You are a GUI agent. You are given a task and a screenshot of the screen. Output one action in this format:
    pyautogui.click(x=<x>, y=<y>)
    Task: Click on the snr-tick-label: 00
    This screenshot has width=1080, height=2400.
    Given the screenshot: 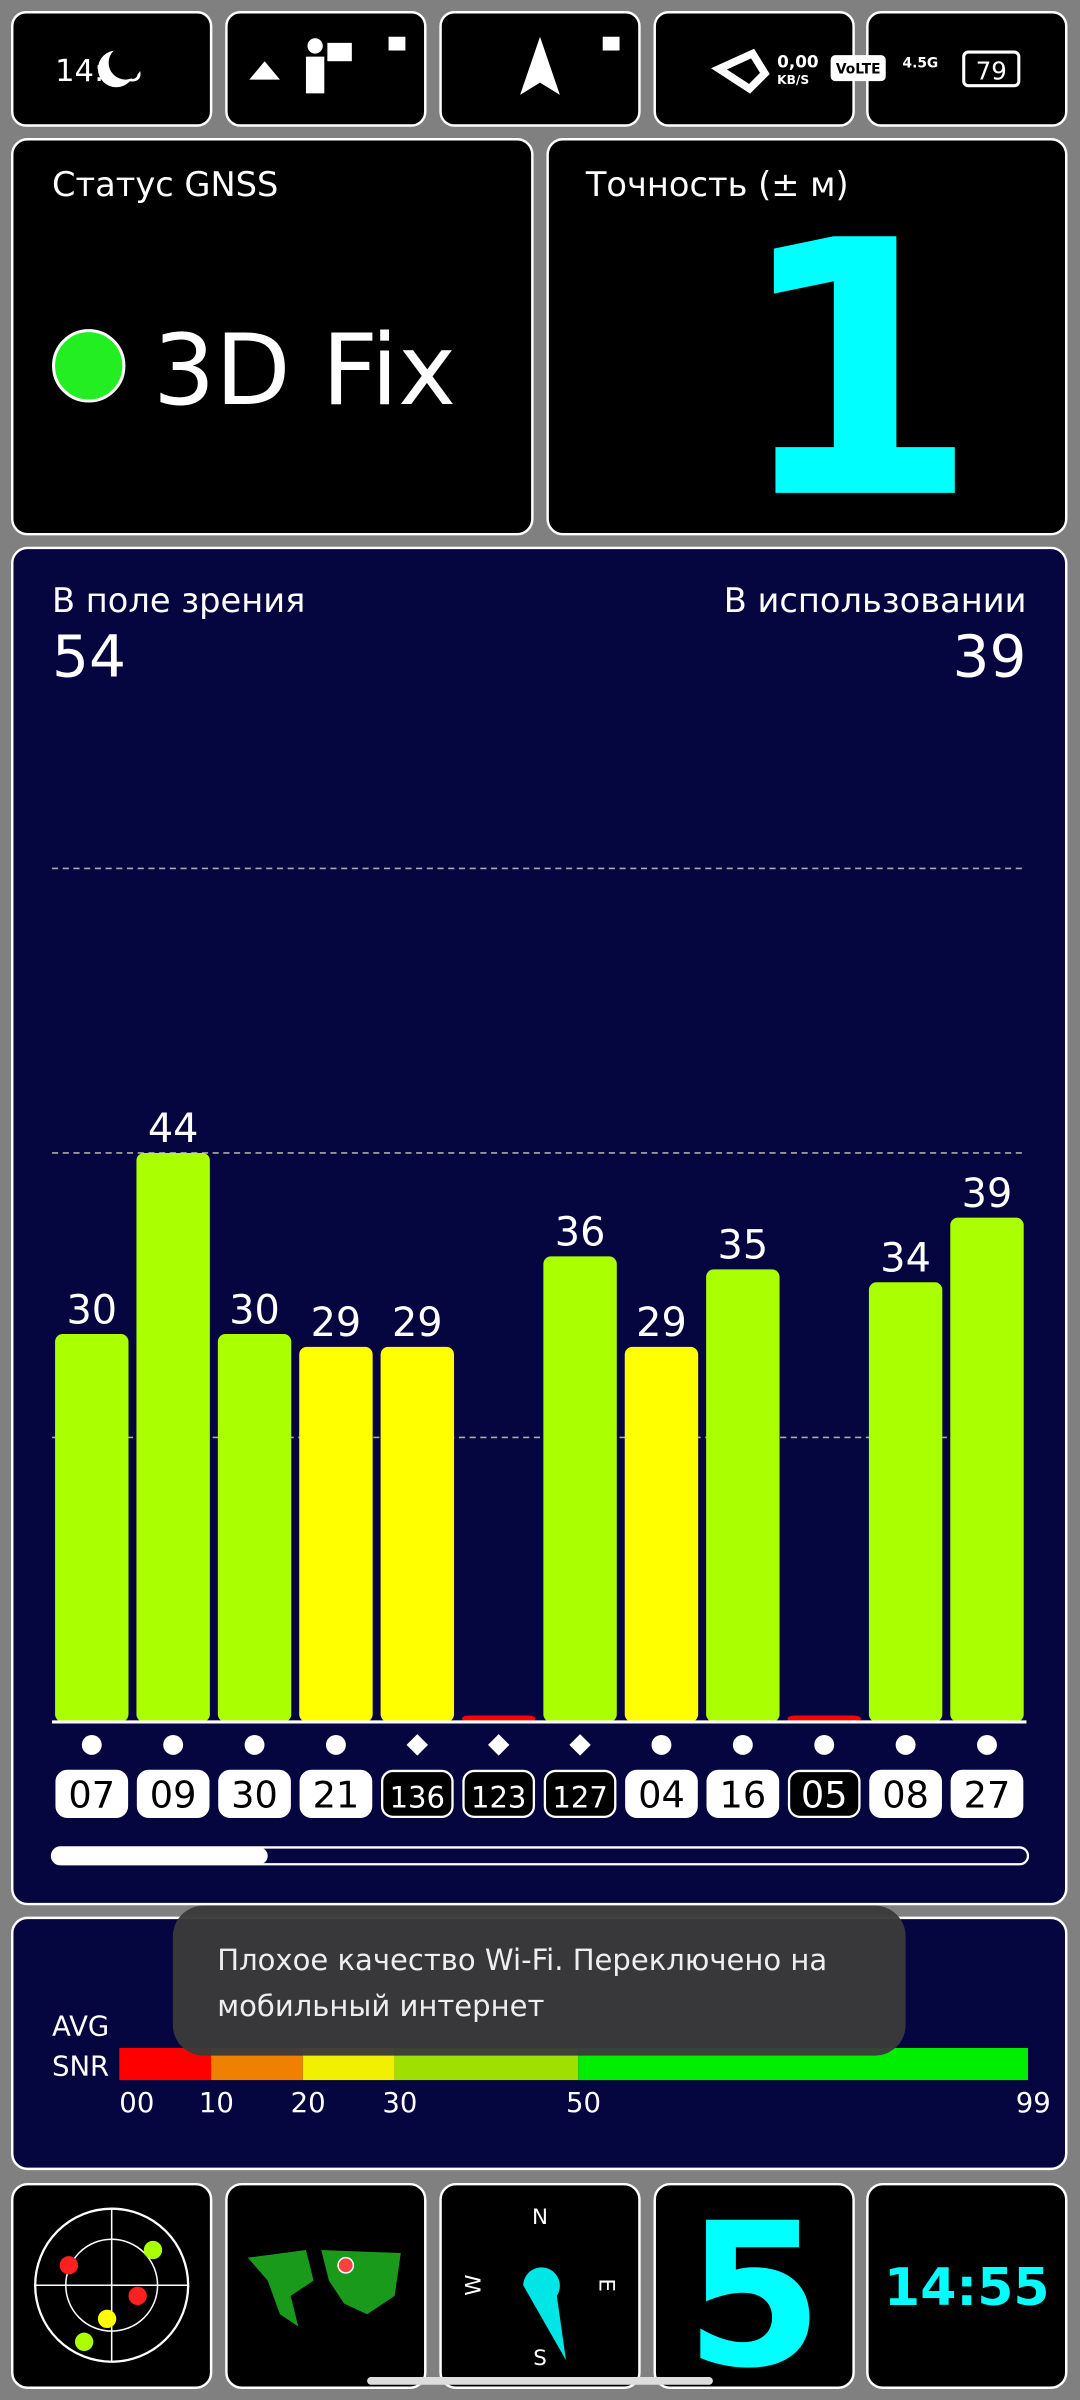 What is the action you would take?
    pyautogui.click(x=136, y=2103)
    